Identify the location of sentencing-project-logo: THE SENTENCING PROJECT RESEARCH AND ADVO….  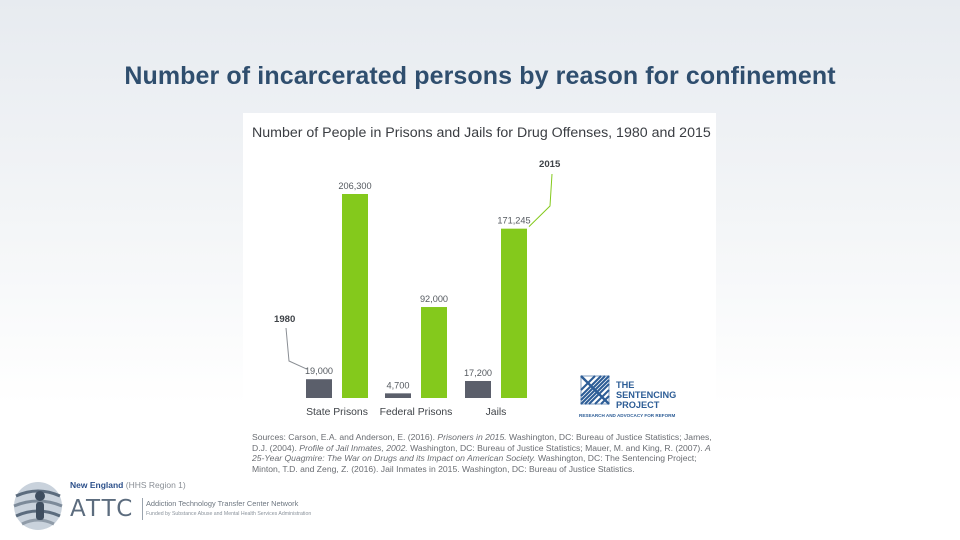
(627, 396).